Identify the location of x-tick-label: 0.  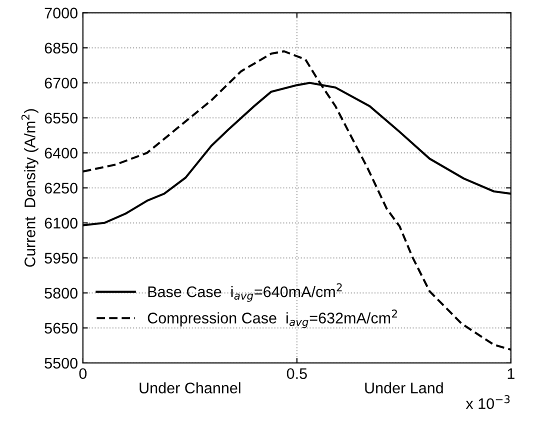
(83, 374).